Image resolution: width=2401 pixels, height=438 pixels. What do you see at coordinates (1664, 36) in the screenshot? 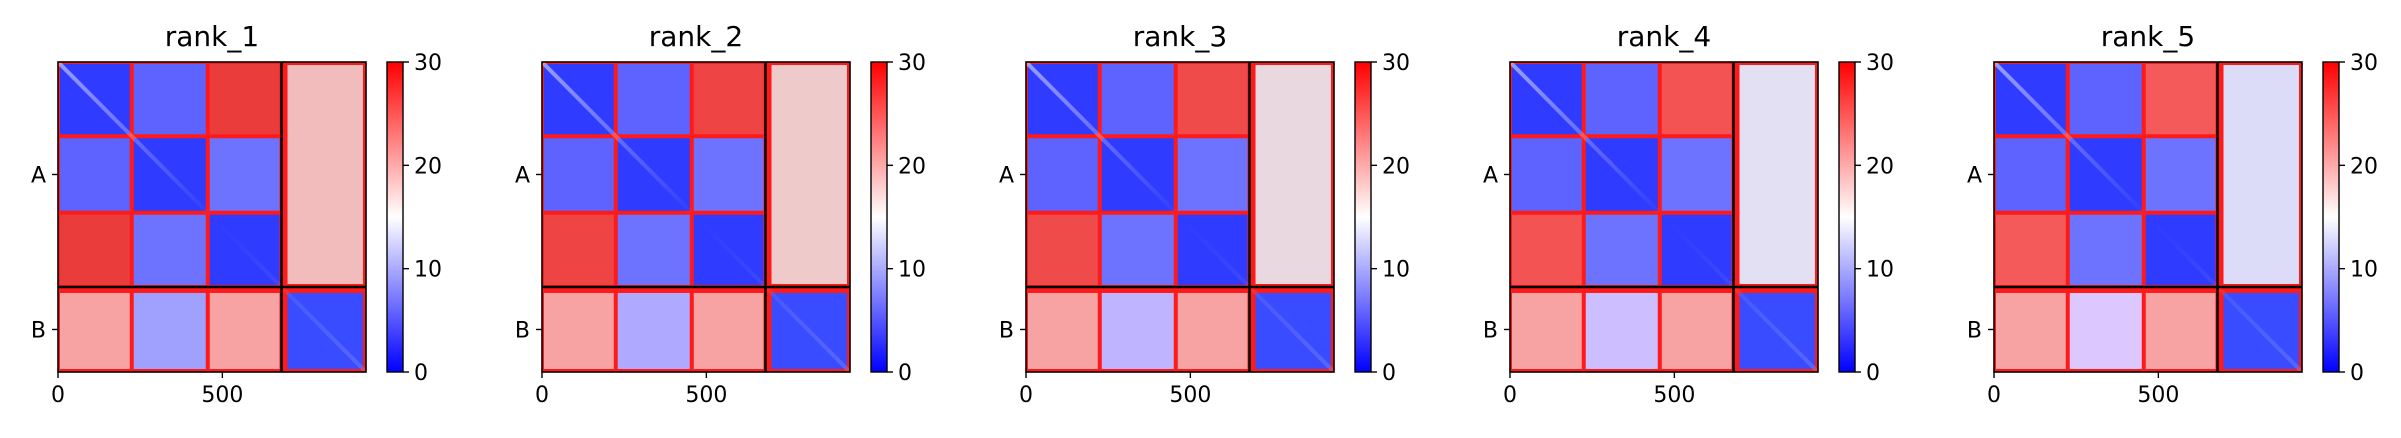
I see `panel-title: rank_4` at bounding box center [1664, 36].